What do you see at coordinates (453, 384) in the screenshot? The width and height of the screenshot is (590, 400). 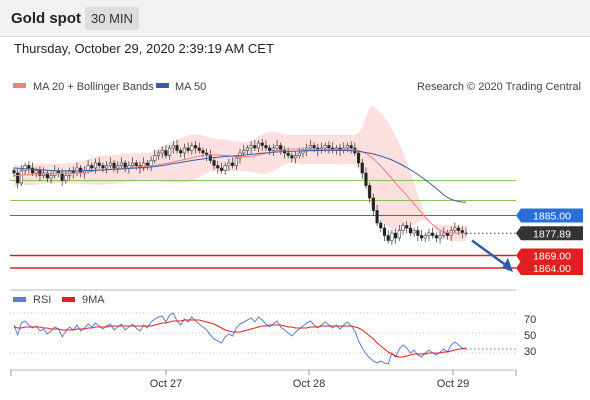 I see `x-tick-oct29: Oct 29` at bounding box center [453, 384].